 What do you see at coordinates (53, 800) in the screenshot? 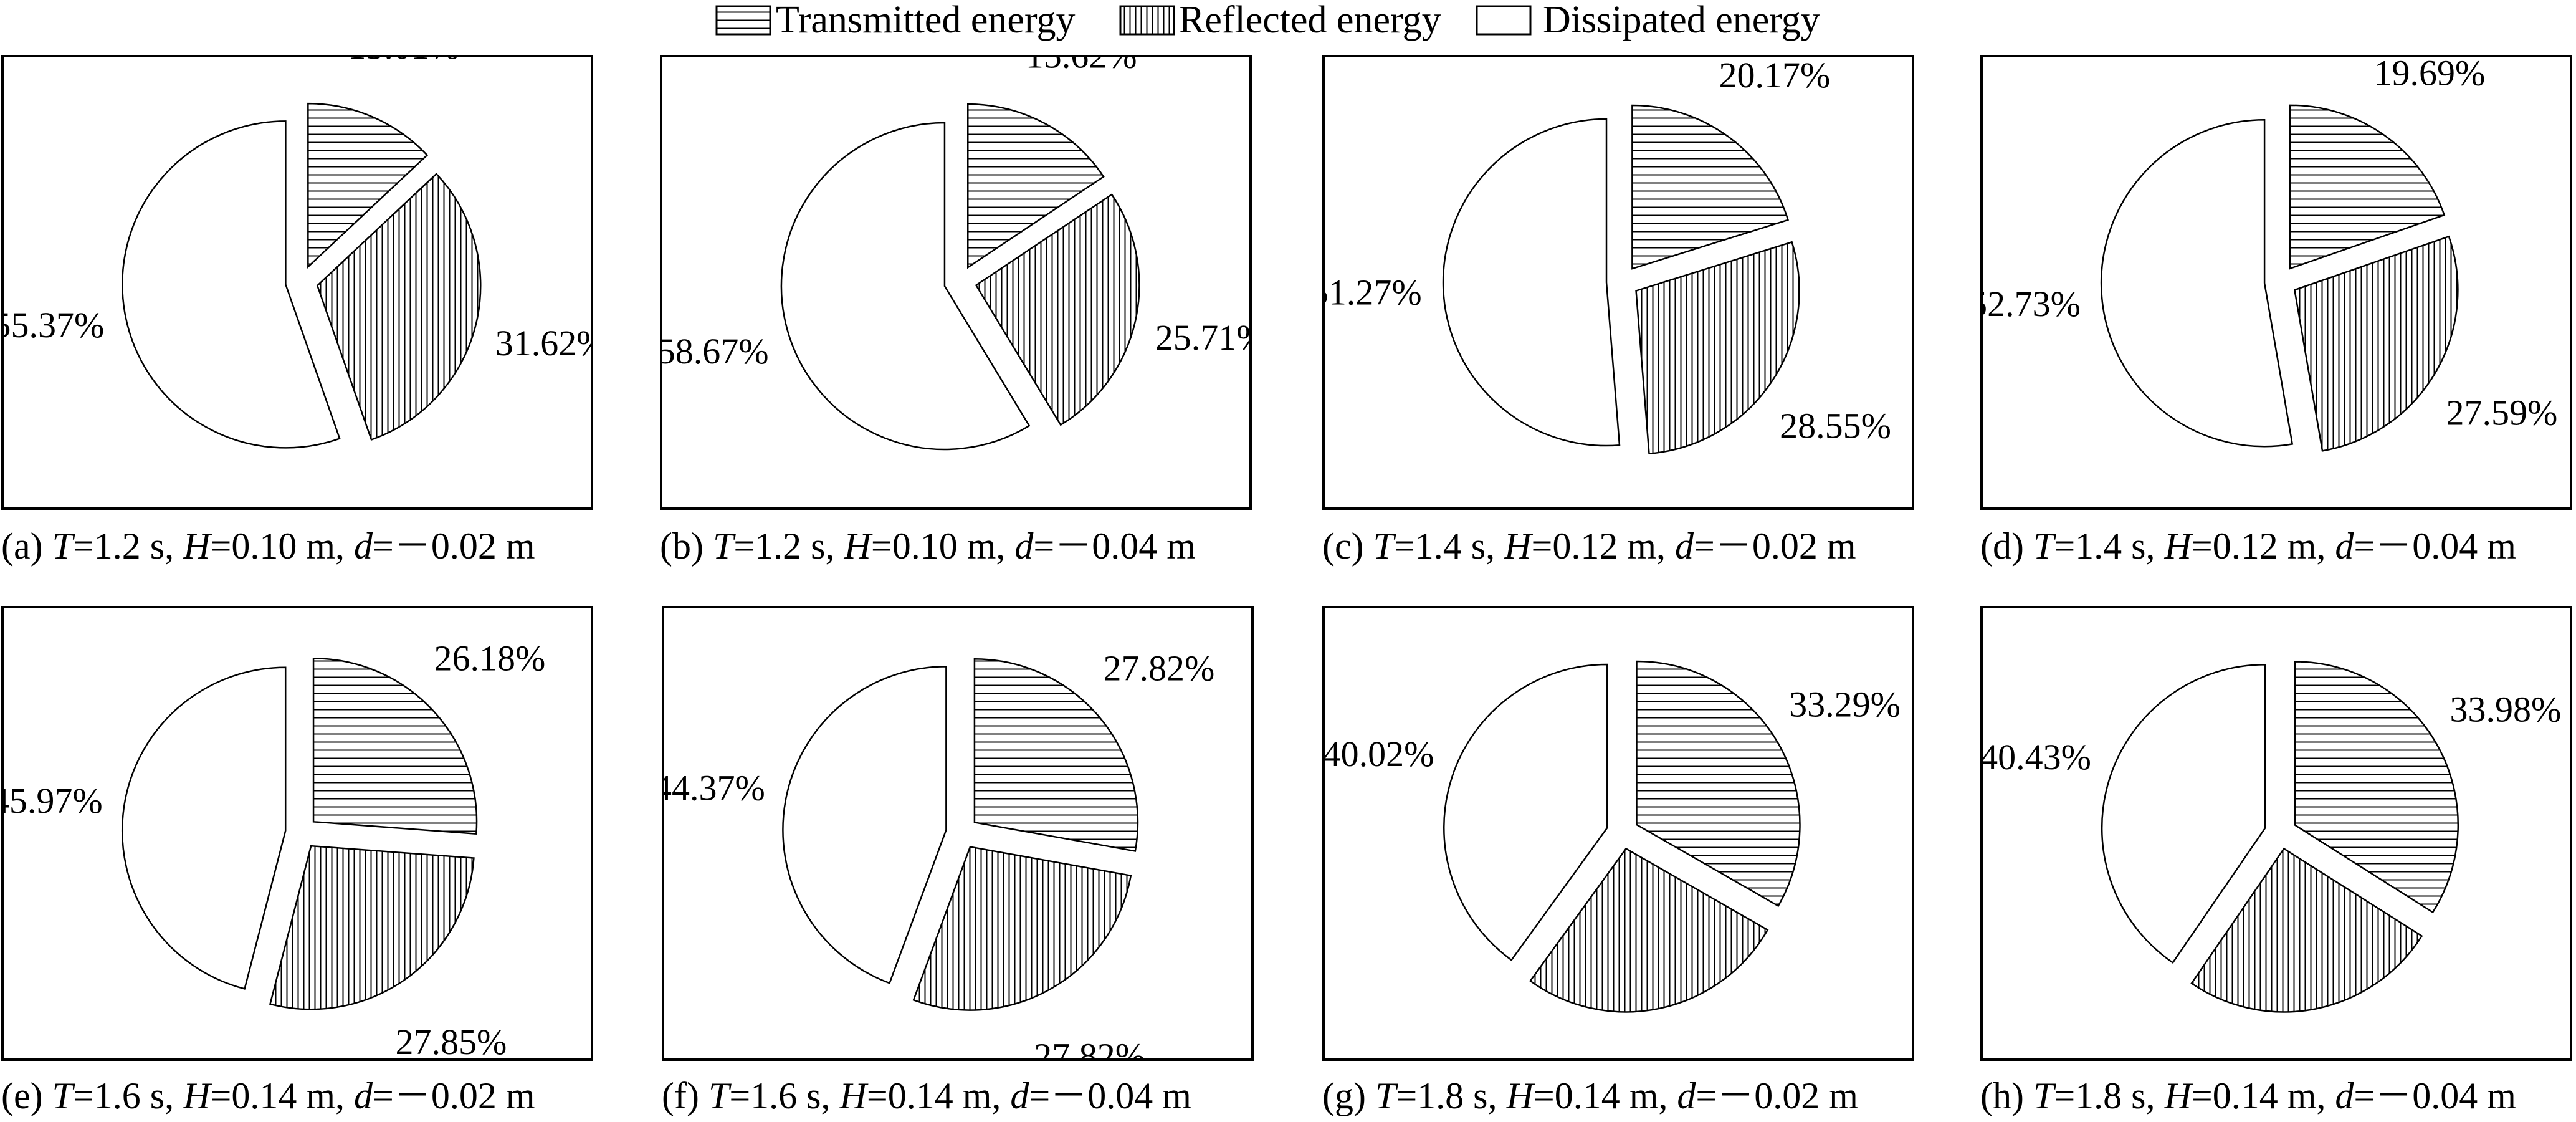
I see `slice-label-dissipated-e: 45.97%` at bounding box center [53, 800].